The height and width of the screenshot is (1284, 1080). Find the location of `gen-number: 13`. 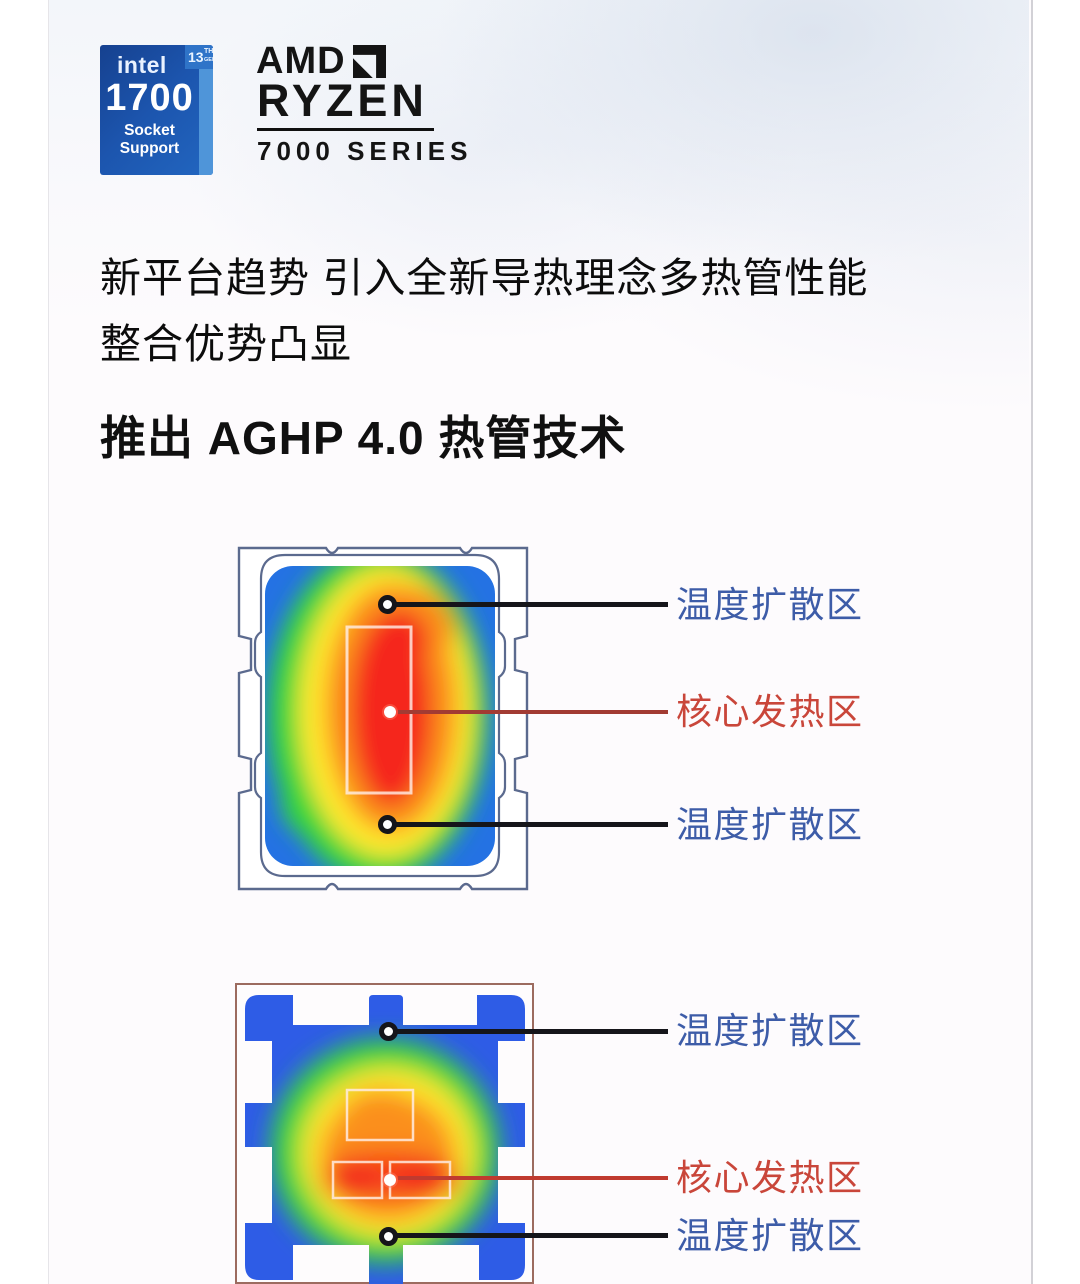

gen-number: 13 is located at coordinates (196, 57).